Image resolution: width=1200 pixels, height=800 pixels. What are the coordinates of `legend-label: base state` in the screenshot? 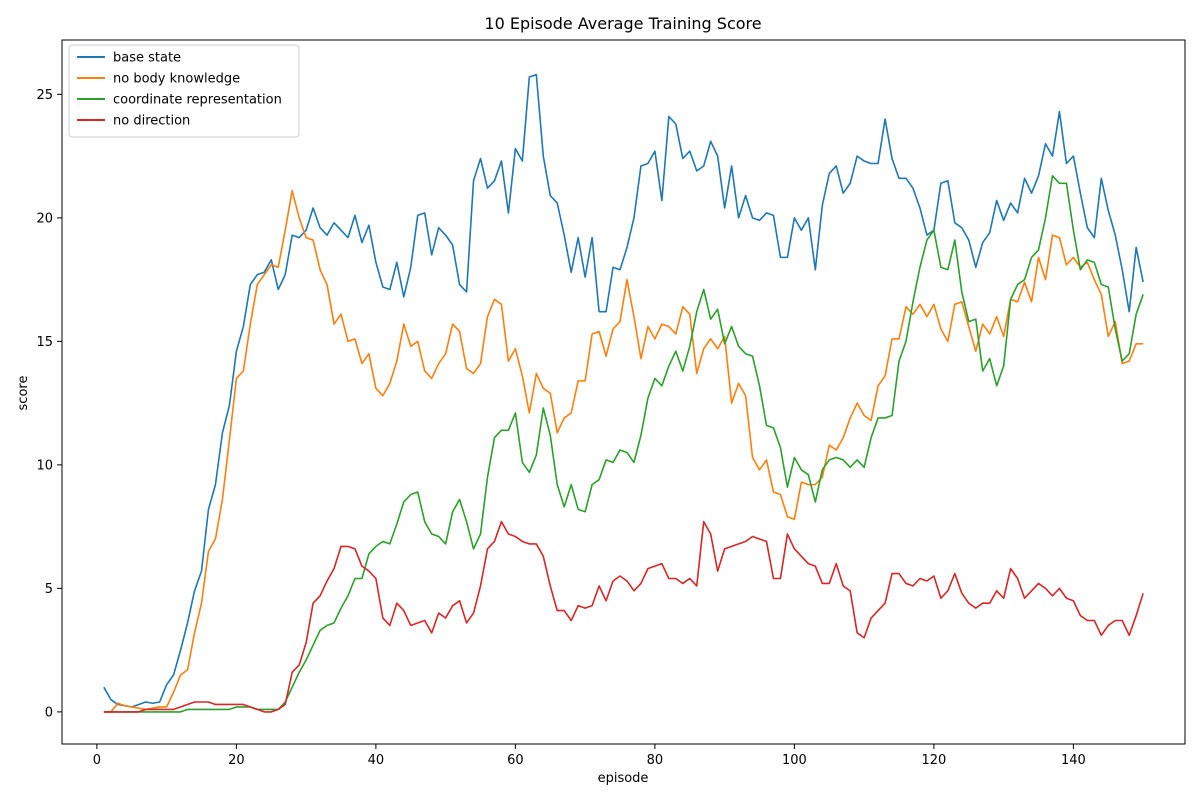 It's located at (147, 58).